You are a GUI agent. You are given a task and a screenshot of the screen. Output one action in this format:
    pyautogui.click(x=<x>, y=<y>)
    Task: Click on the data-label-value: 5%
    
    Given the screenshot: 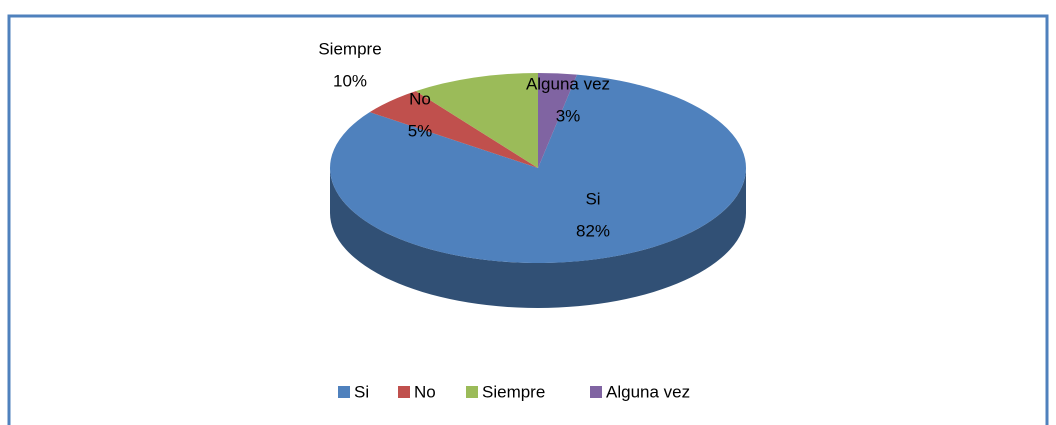 What is the action you would take?
    pyautogui.click(x=420, y=130)
    